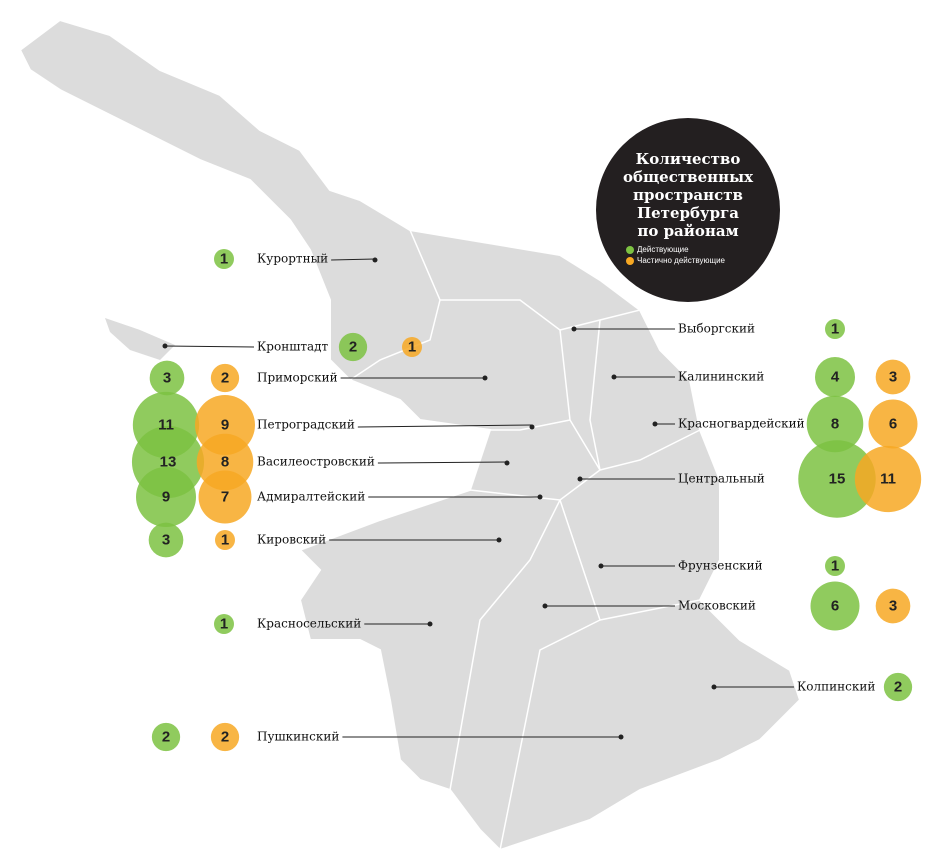  Describe the element at coordinates (721, 377) in the screenshot. I see `district-label: Калининский` at that location.